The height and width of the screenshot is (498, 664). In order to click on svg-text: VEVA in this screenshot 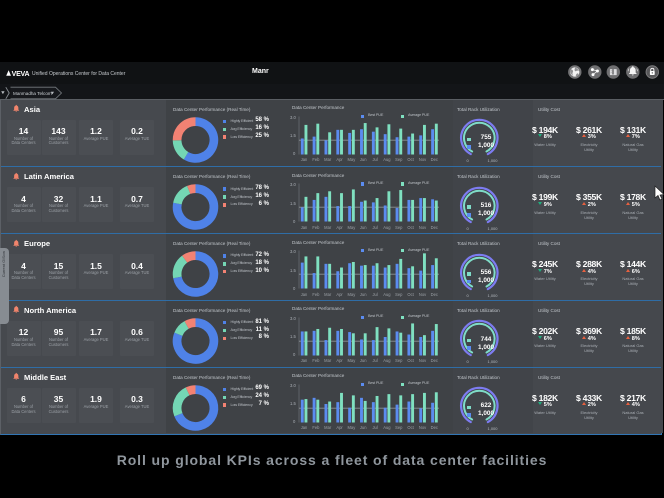, I will do `click(21, 73)`.